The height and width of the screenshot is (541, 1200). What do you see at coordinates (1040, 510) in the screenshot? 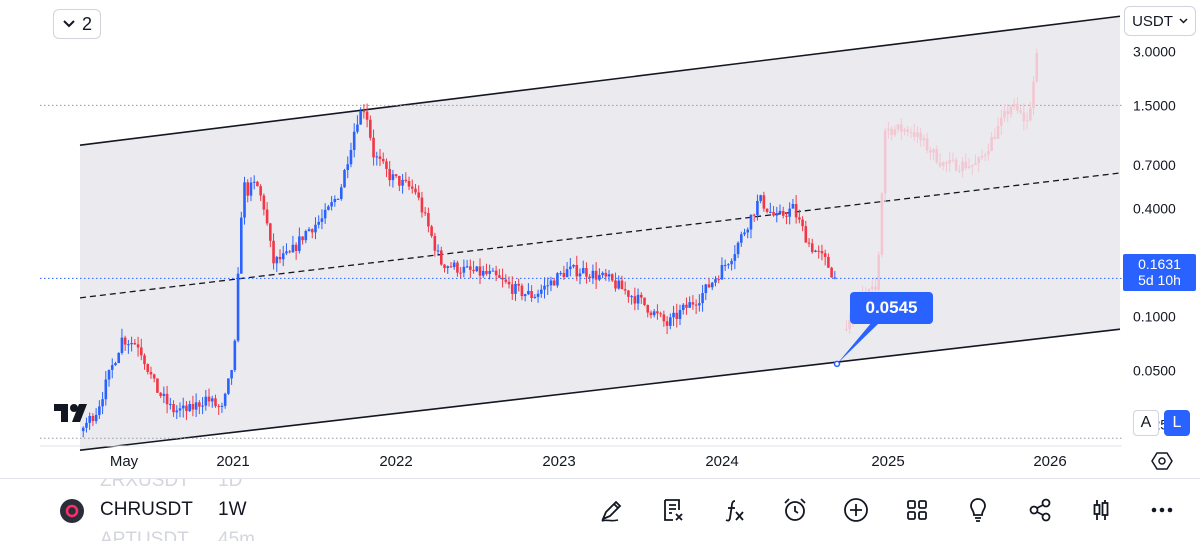
I see `share-button` at bounding box center [1040, 510].